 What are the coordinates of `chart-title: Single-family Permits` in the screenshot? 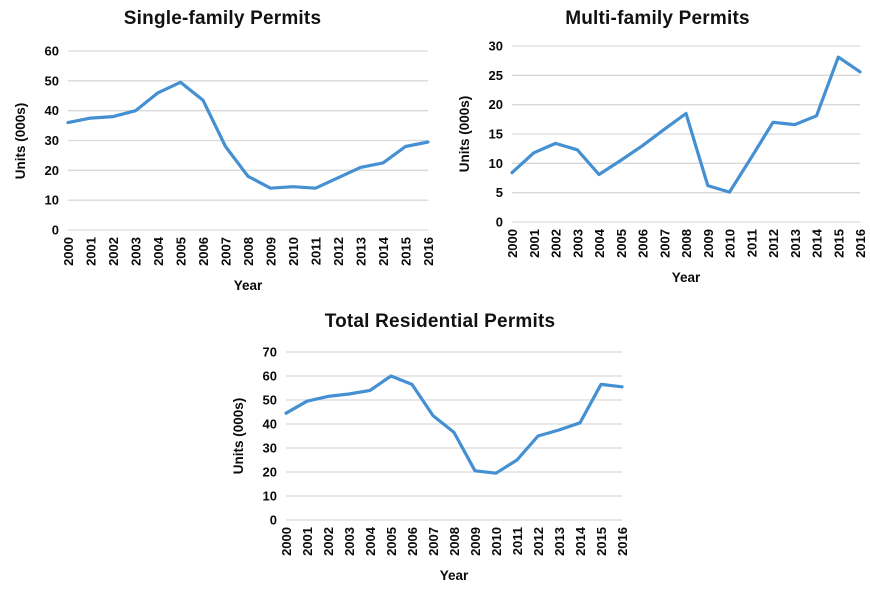 It's located at (222, 18).